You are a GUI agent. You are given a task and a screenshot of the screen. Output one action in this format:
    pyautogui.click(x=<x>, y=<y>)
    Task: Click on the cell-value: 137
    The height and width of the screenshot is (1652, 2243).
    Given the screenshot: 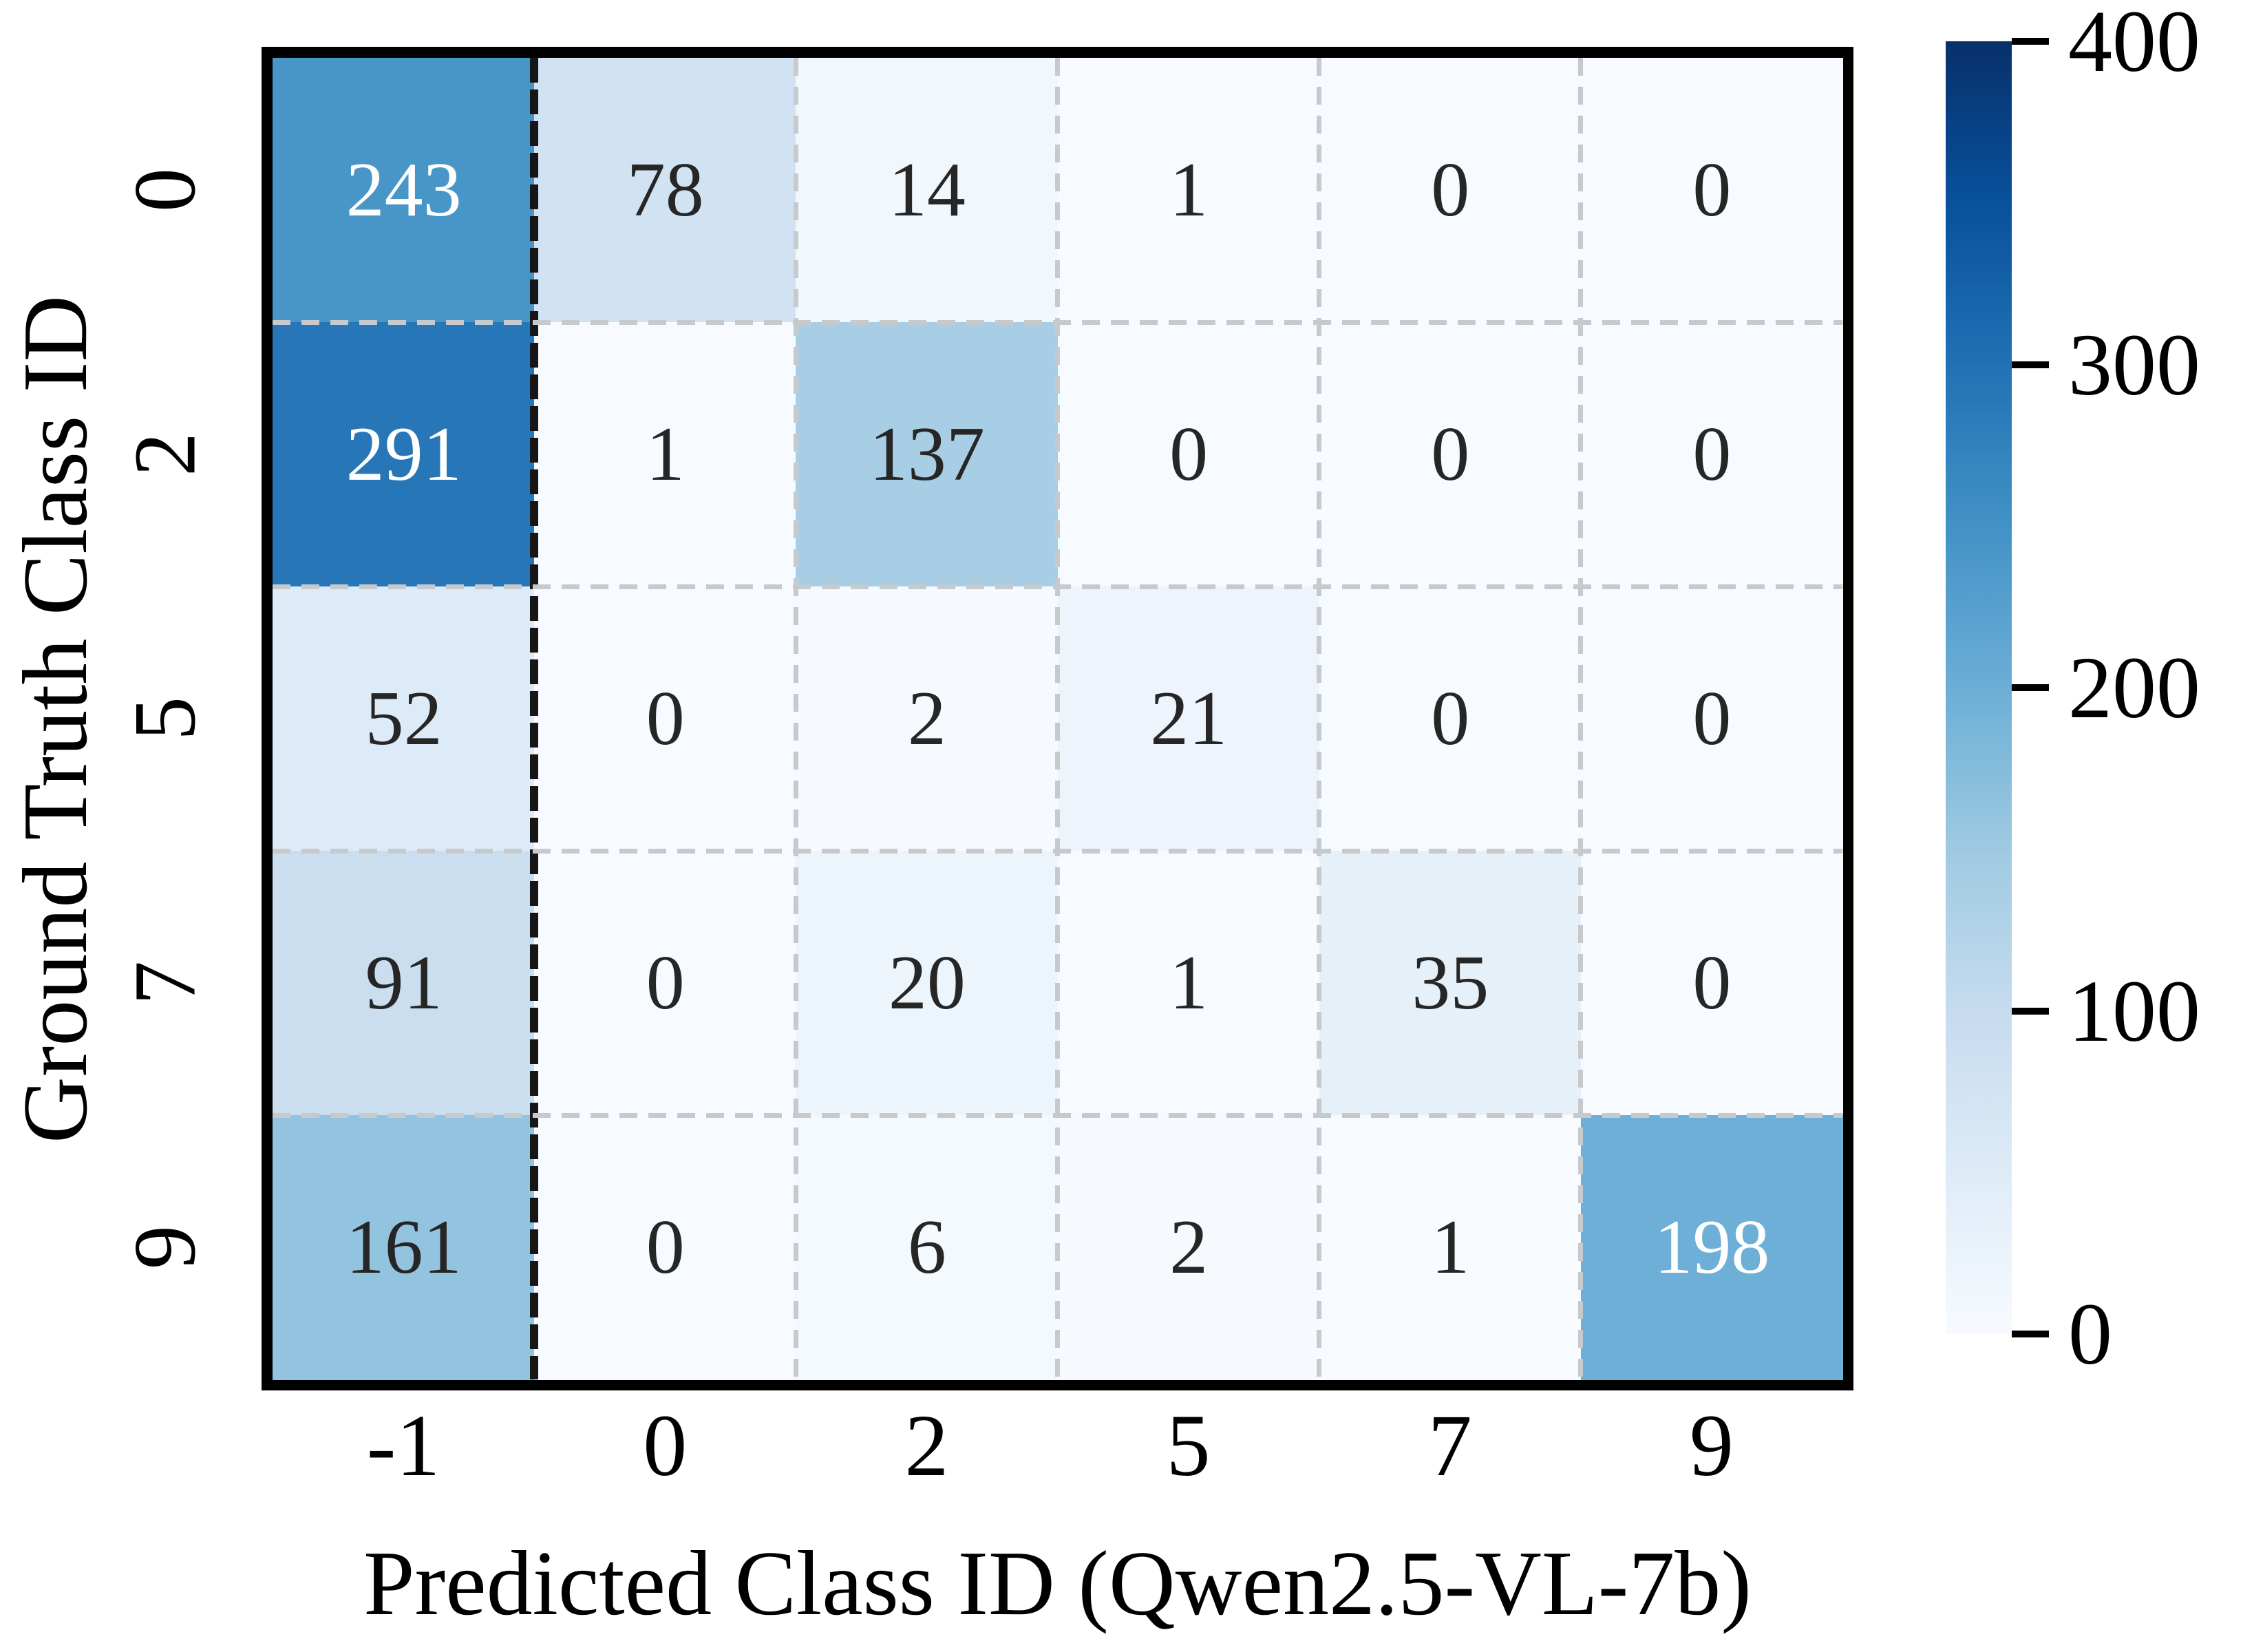 What is the action you would take?
    pyautogui.click(x=927, y=454)
    